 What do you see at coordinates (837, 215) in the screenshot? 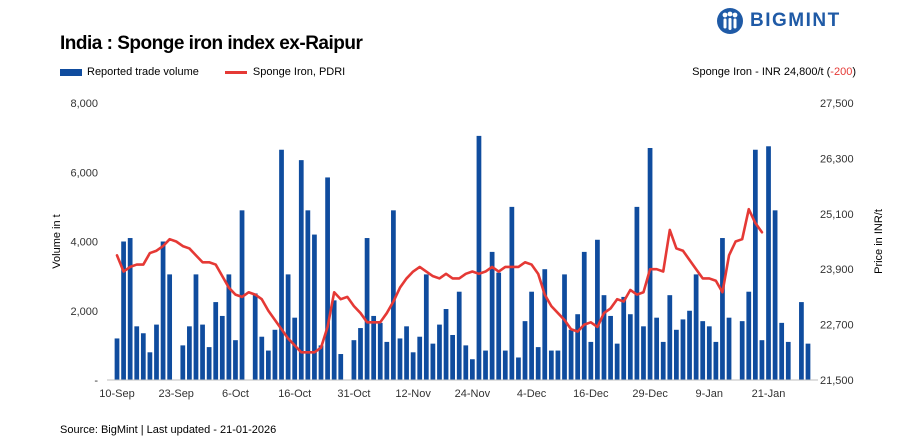
I see `y-right-tick-label: 25,100` at bounding box center [837, 215].